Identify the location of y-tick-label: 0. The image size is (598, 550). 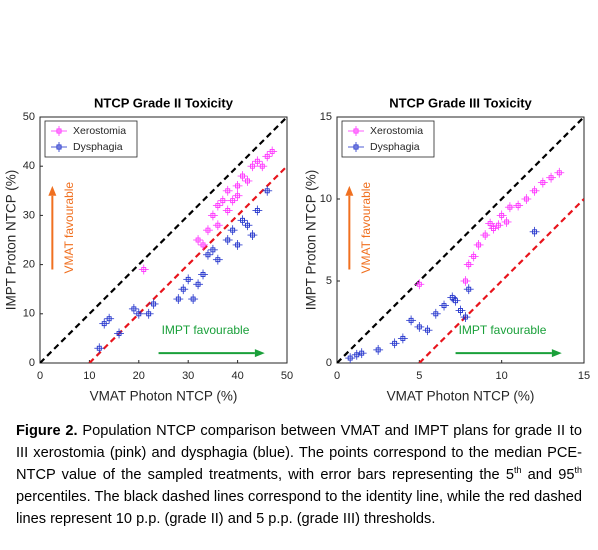
(329, 363).